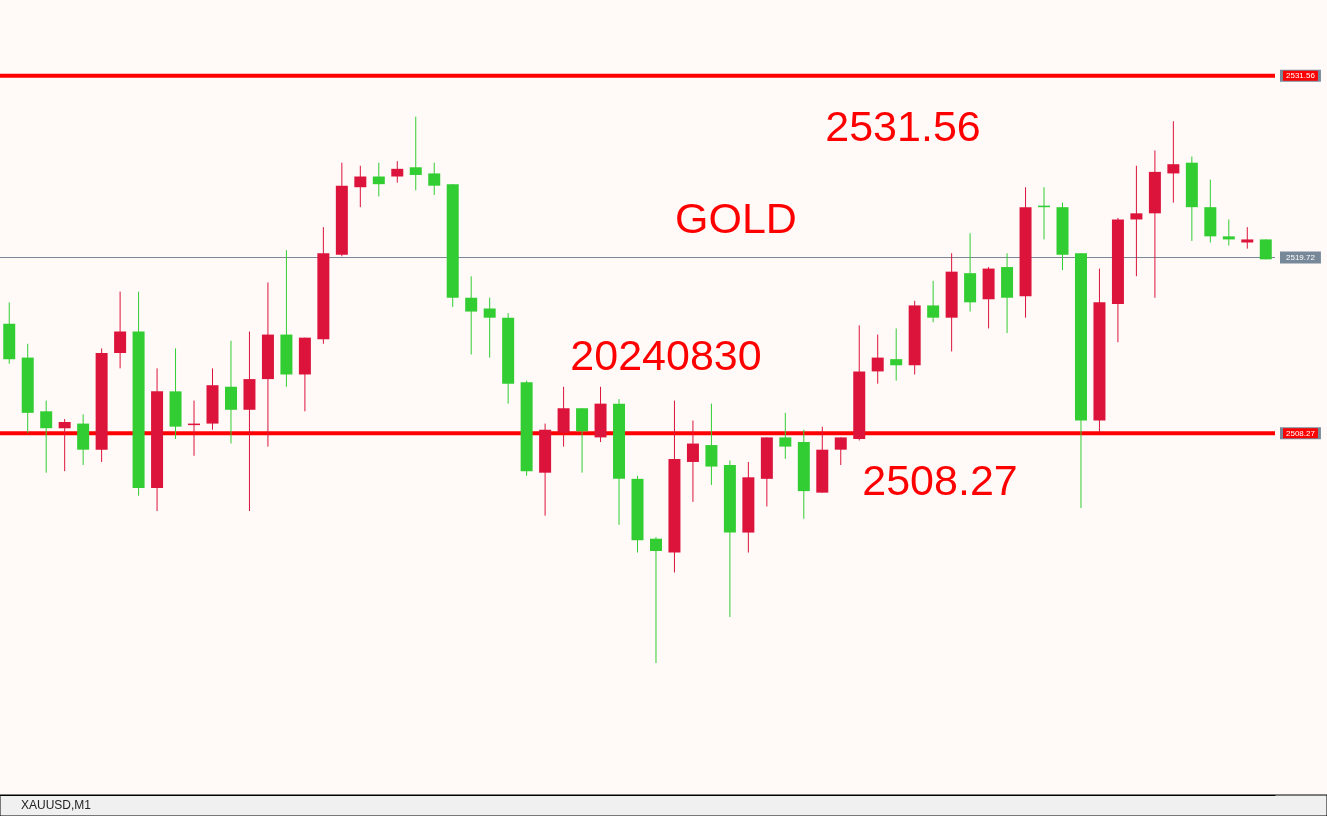  What do you see at coordinates (1301, 433) in the screenshot?
I see `y-tick-label: 2508.27` at bounding box center [1301, 433].